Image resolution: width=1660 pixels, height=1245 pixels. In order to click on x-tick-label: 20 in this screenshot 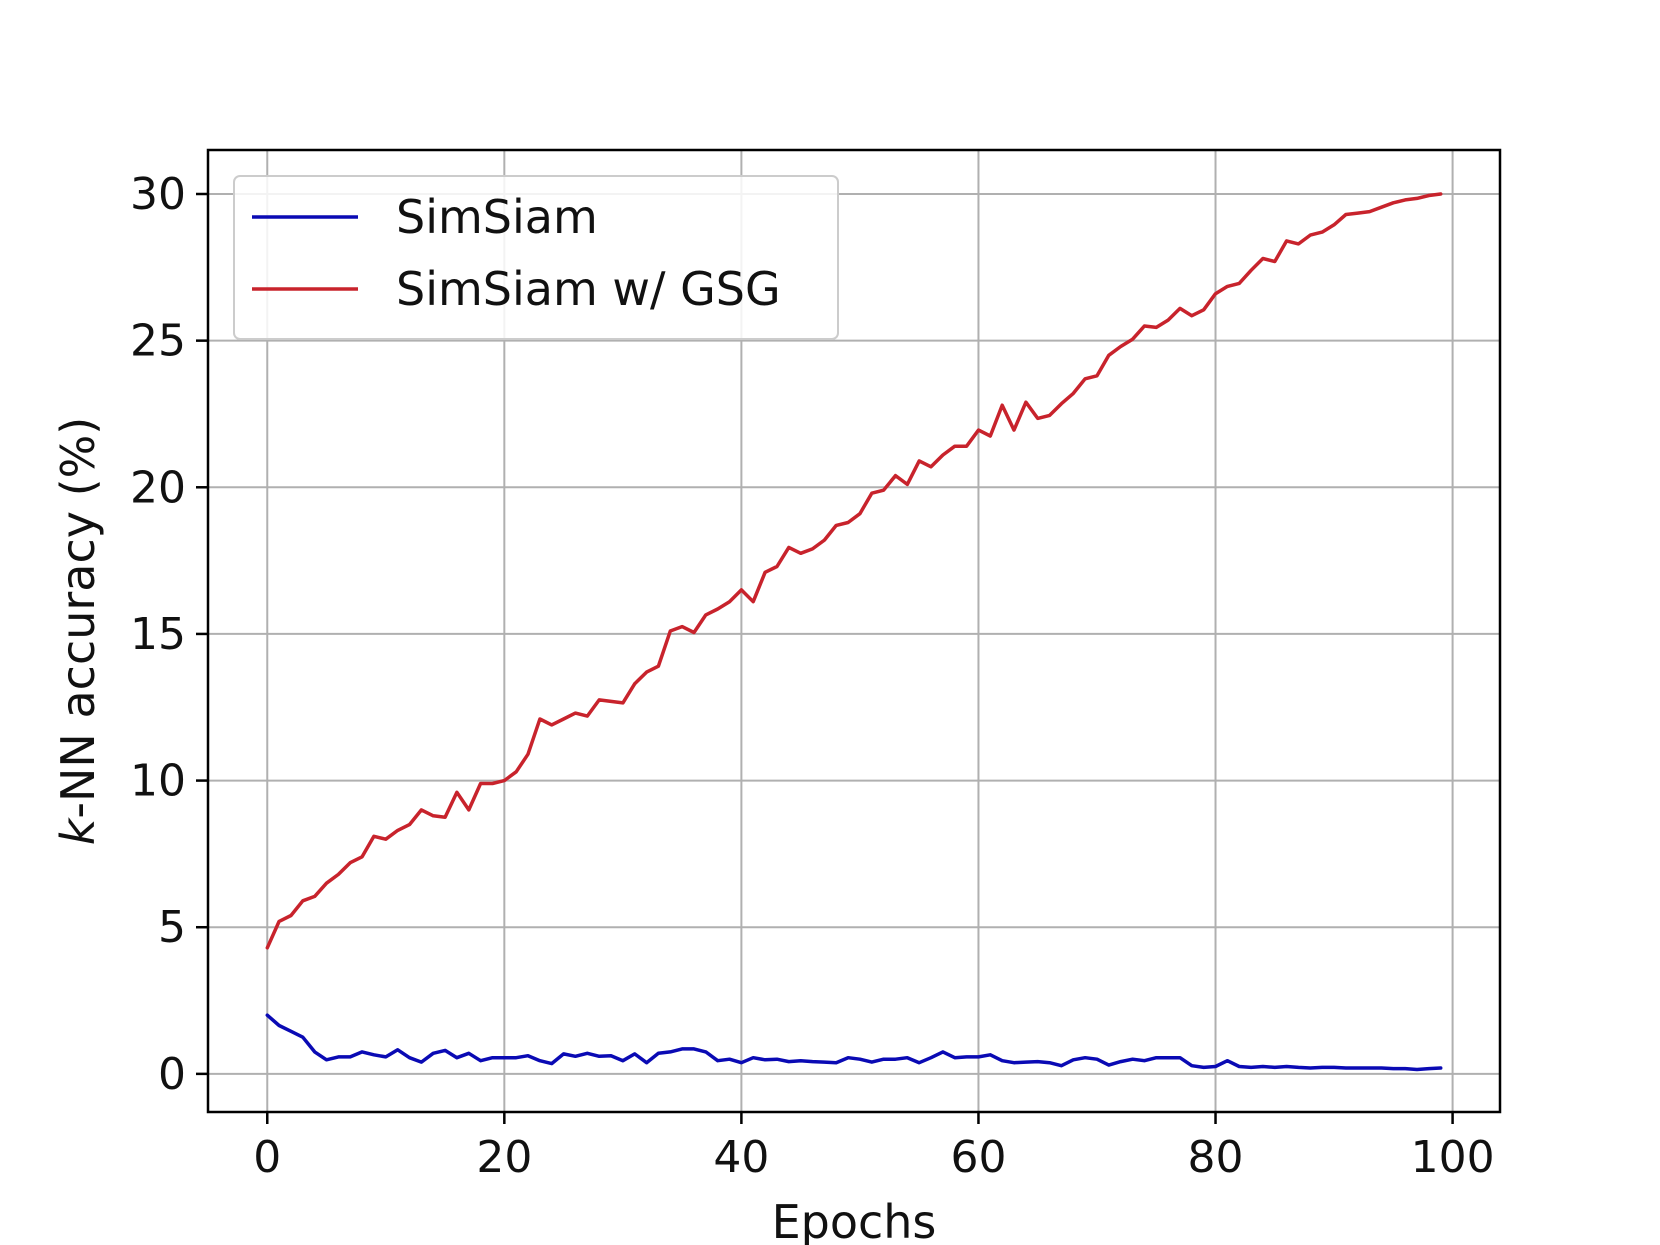, I will do `click(504, 1157)`.